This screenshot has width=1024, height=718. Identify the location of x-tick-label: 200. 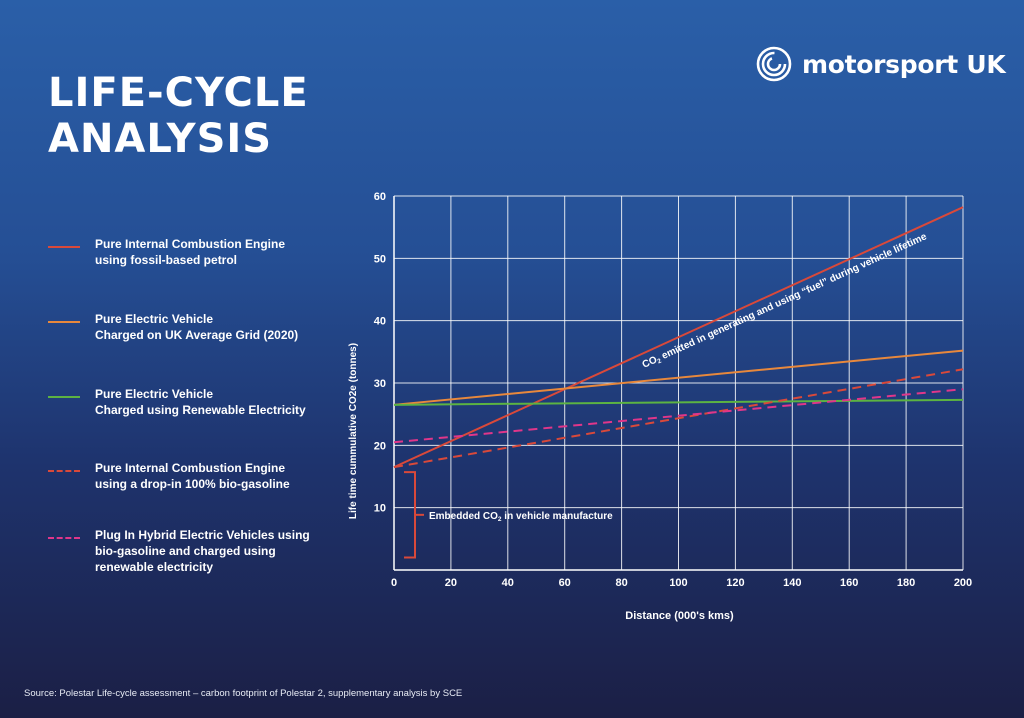
(963, 583).